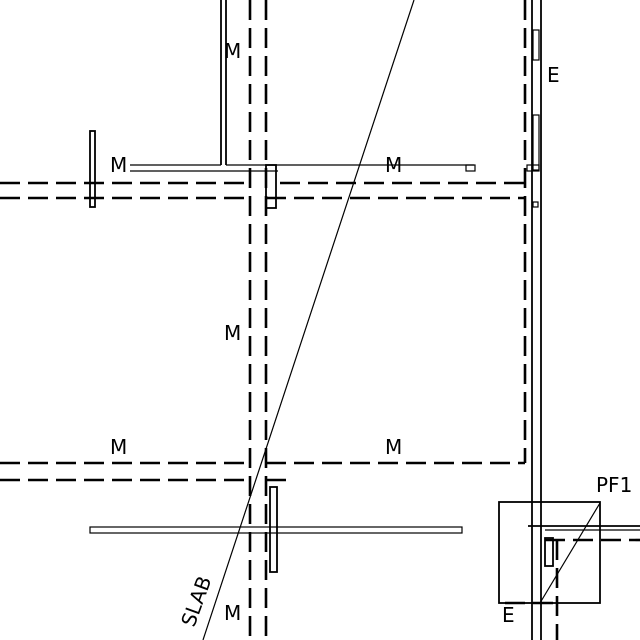  I want to click on label-pf1: PF1, so click(614, 485).